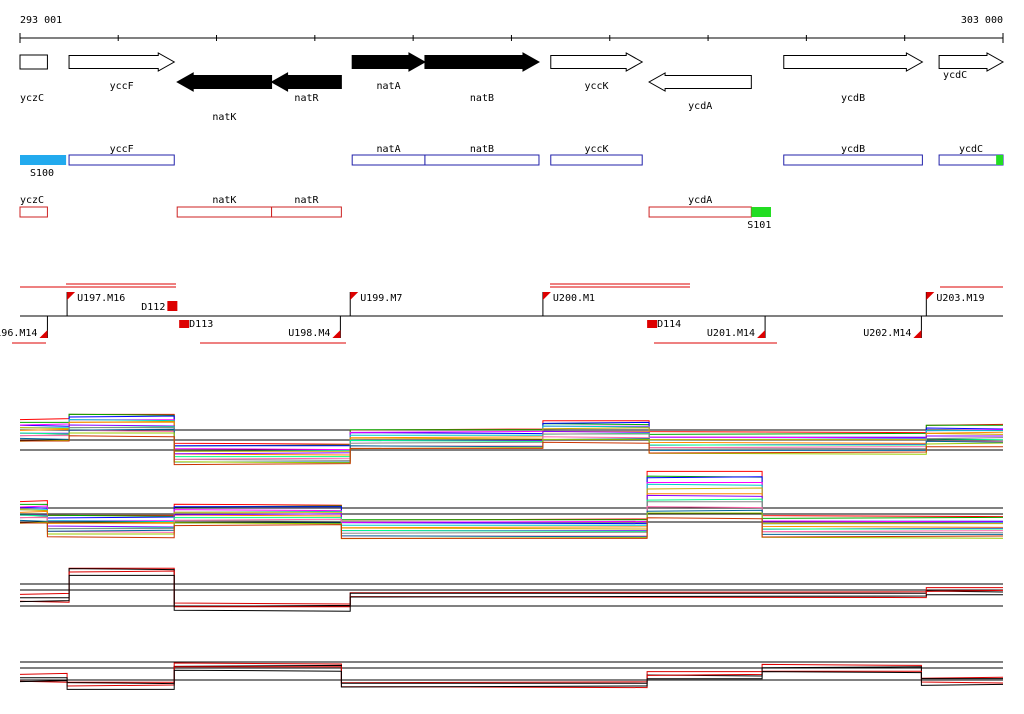  I want to click on d-marker-label-D112: D112, so click(153, 307).